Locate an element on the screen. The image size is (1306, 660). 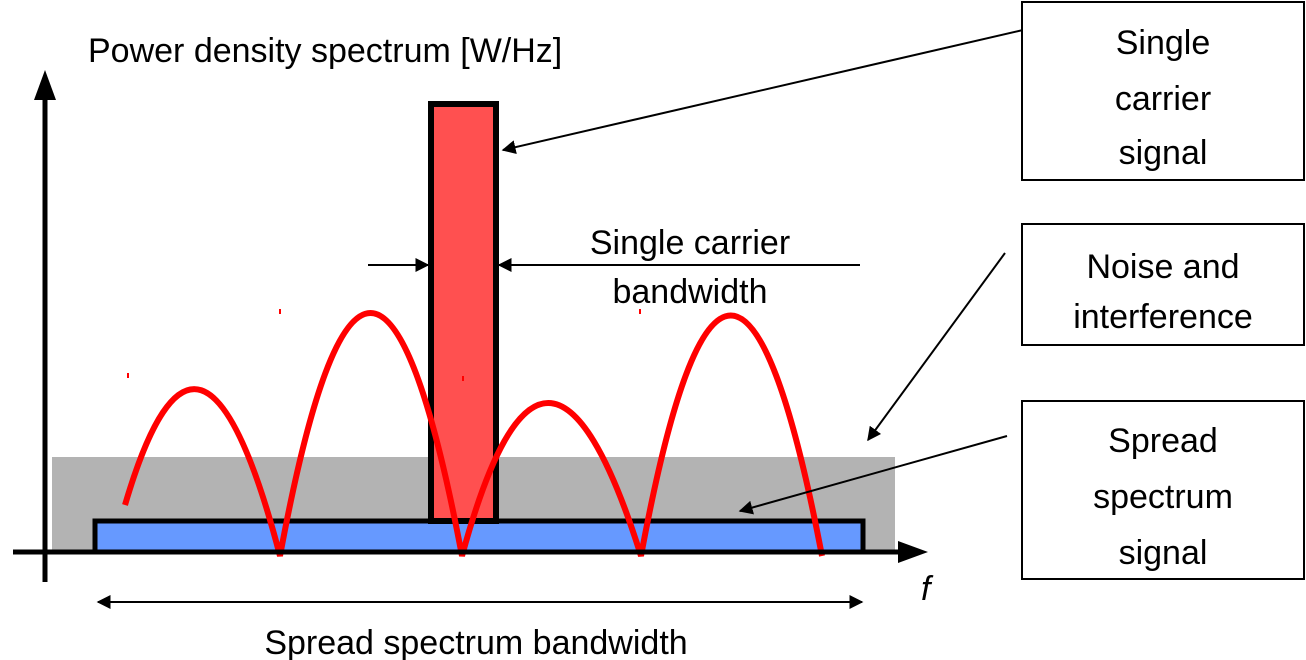
callout-noise-line1: Noise and is located at coordinates (1162, 267).